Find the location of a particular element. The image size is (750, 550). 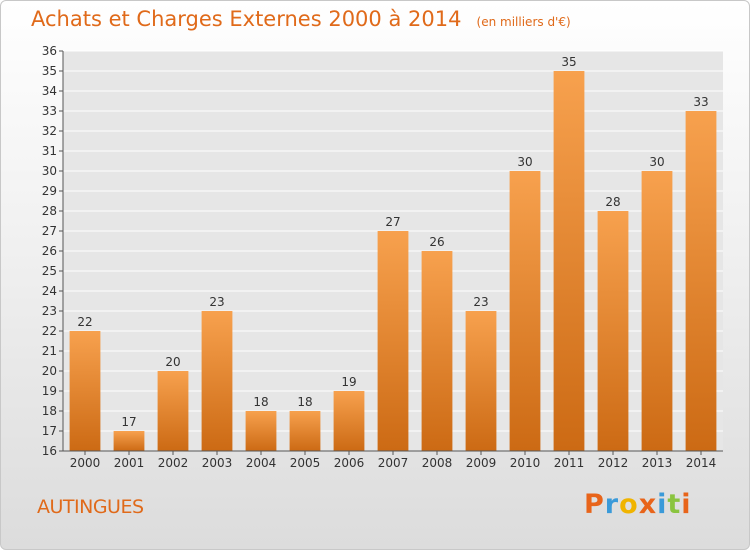

data-label-2003: 23 is located at coordinates (216, 302).